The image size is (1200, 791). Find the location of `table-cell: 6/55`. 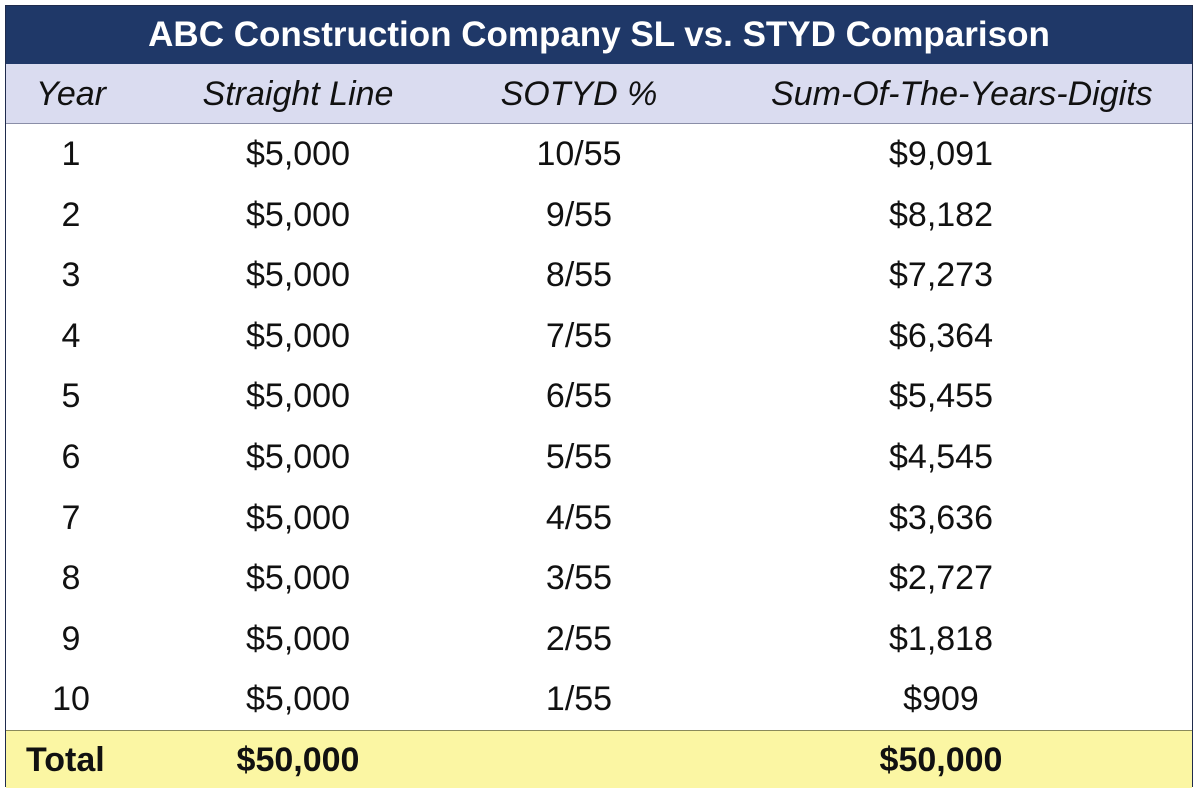

table-cell: 6/55 is located at coordinates (579, 396).